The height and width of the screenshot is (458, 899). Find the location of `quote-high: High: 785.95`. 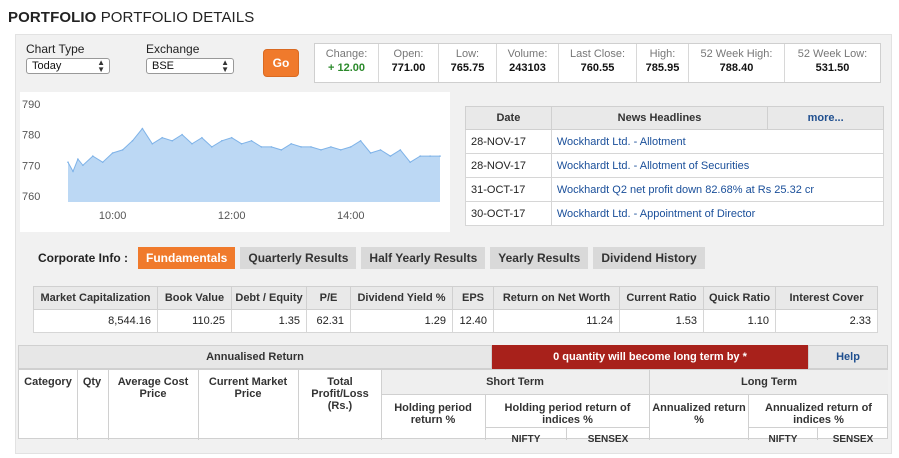

quote-high: High: 785.95 is located at coordinates (663, 63).